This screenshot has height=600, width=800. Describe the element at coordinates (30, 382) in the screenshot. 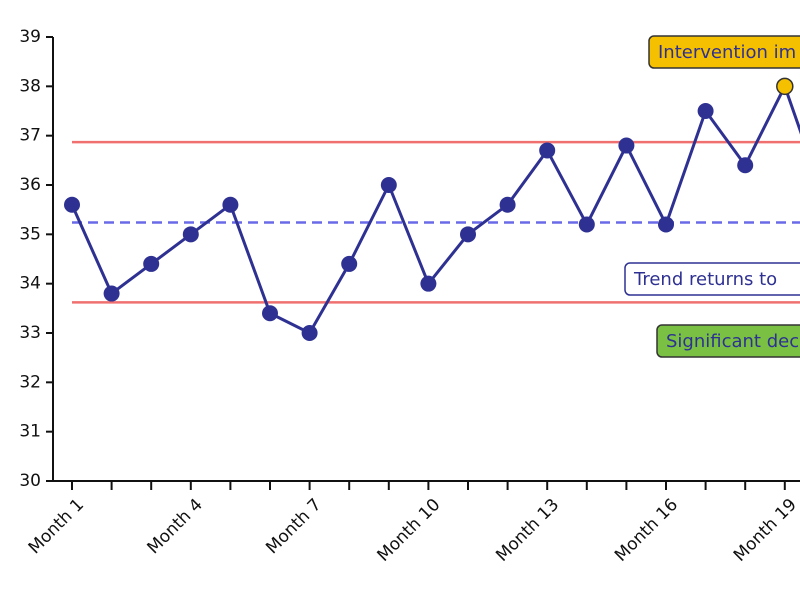

I see `y-tick-label: 32` at that location.